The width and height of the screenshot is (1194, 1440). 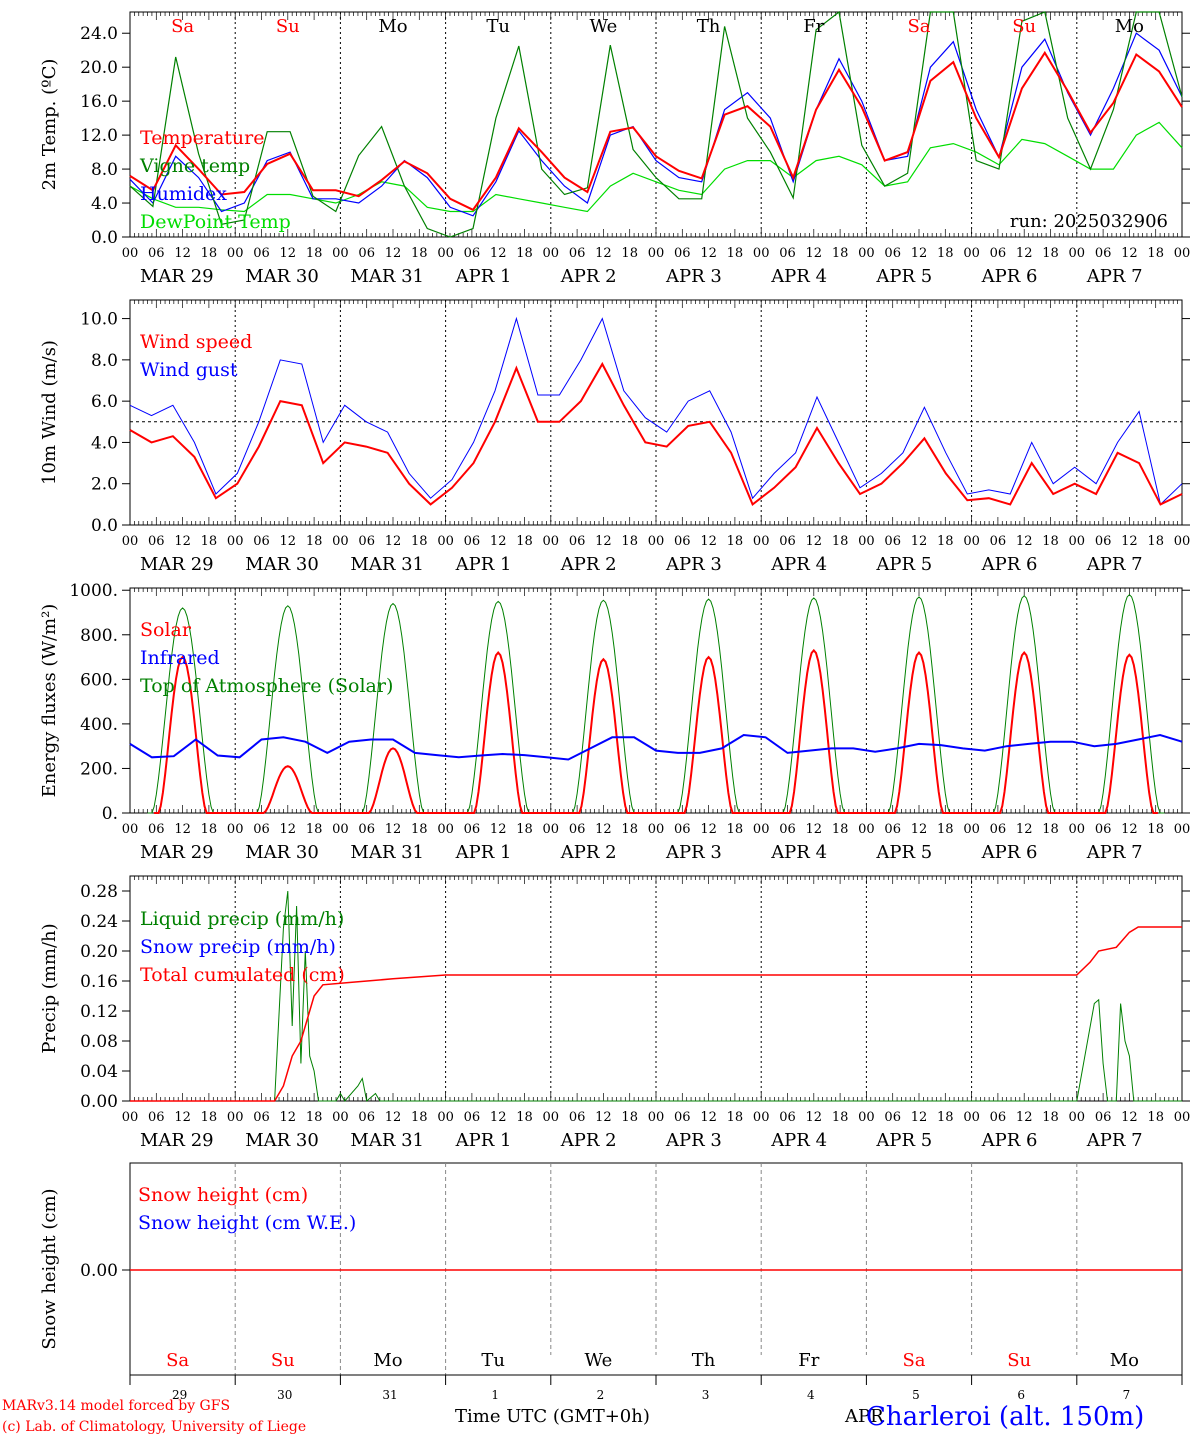 I want to click on date-label: MAR 30, so click(x=282, y=852).